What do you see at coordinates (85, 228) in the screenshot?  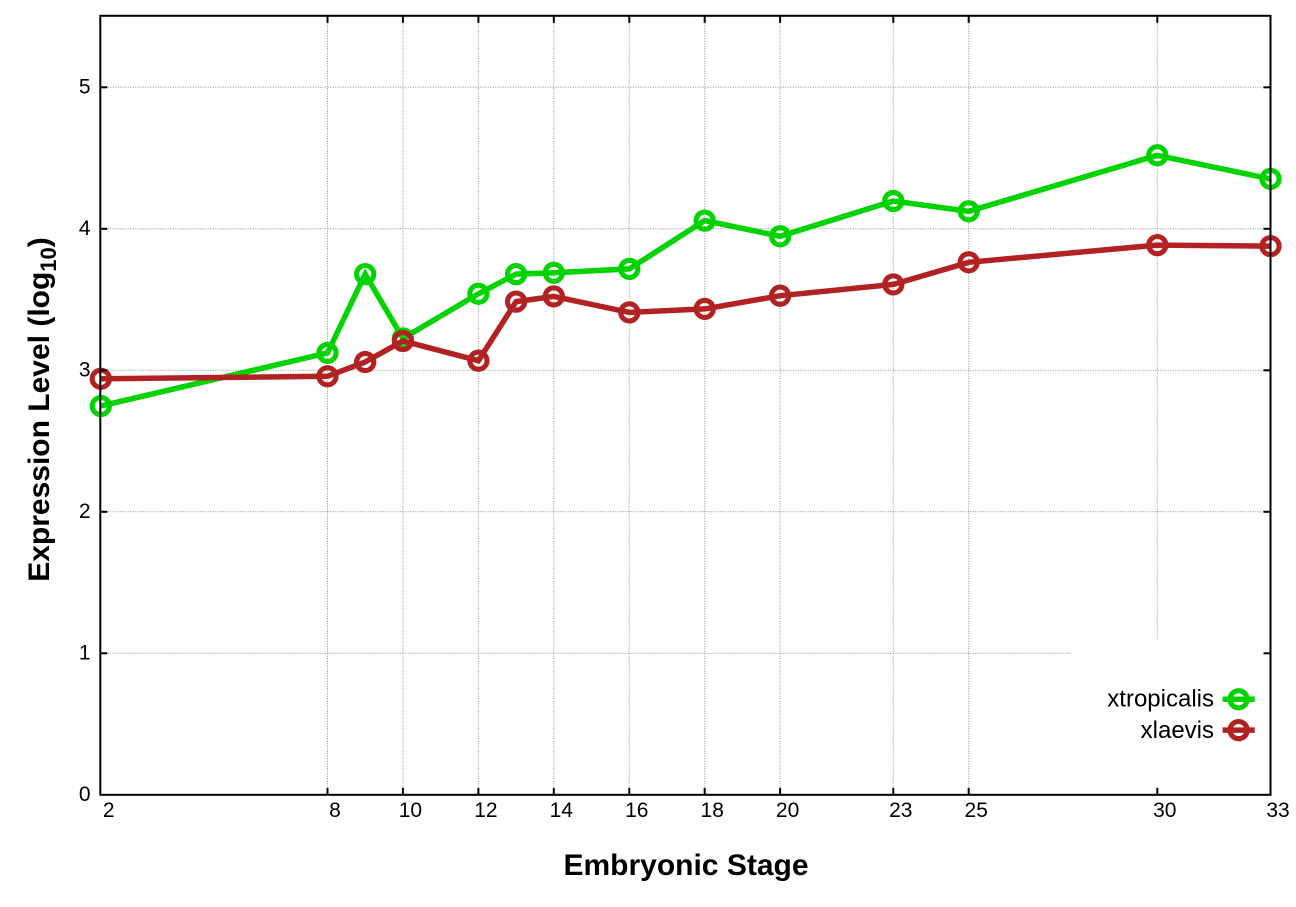 I see `svg-text: 4` at bounding box center [85, 228].